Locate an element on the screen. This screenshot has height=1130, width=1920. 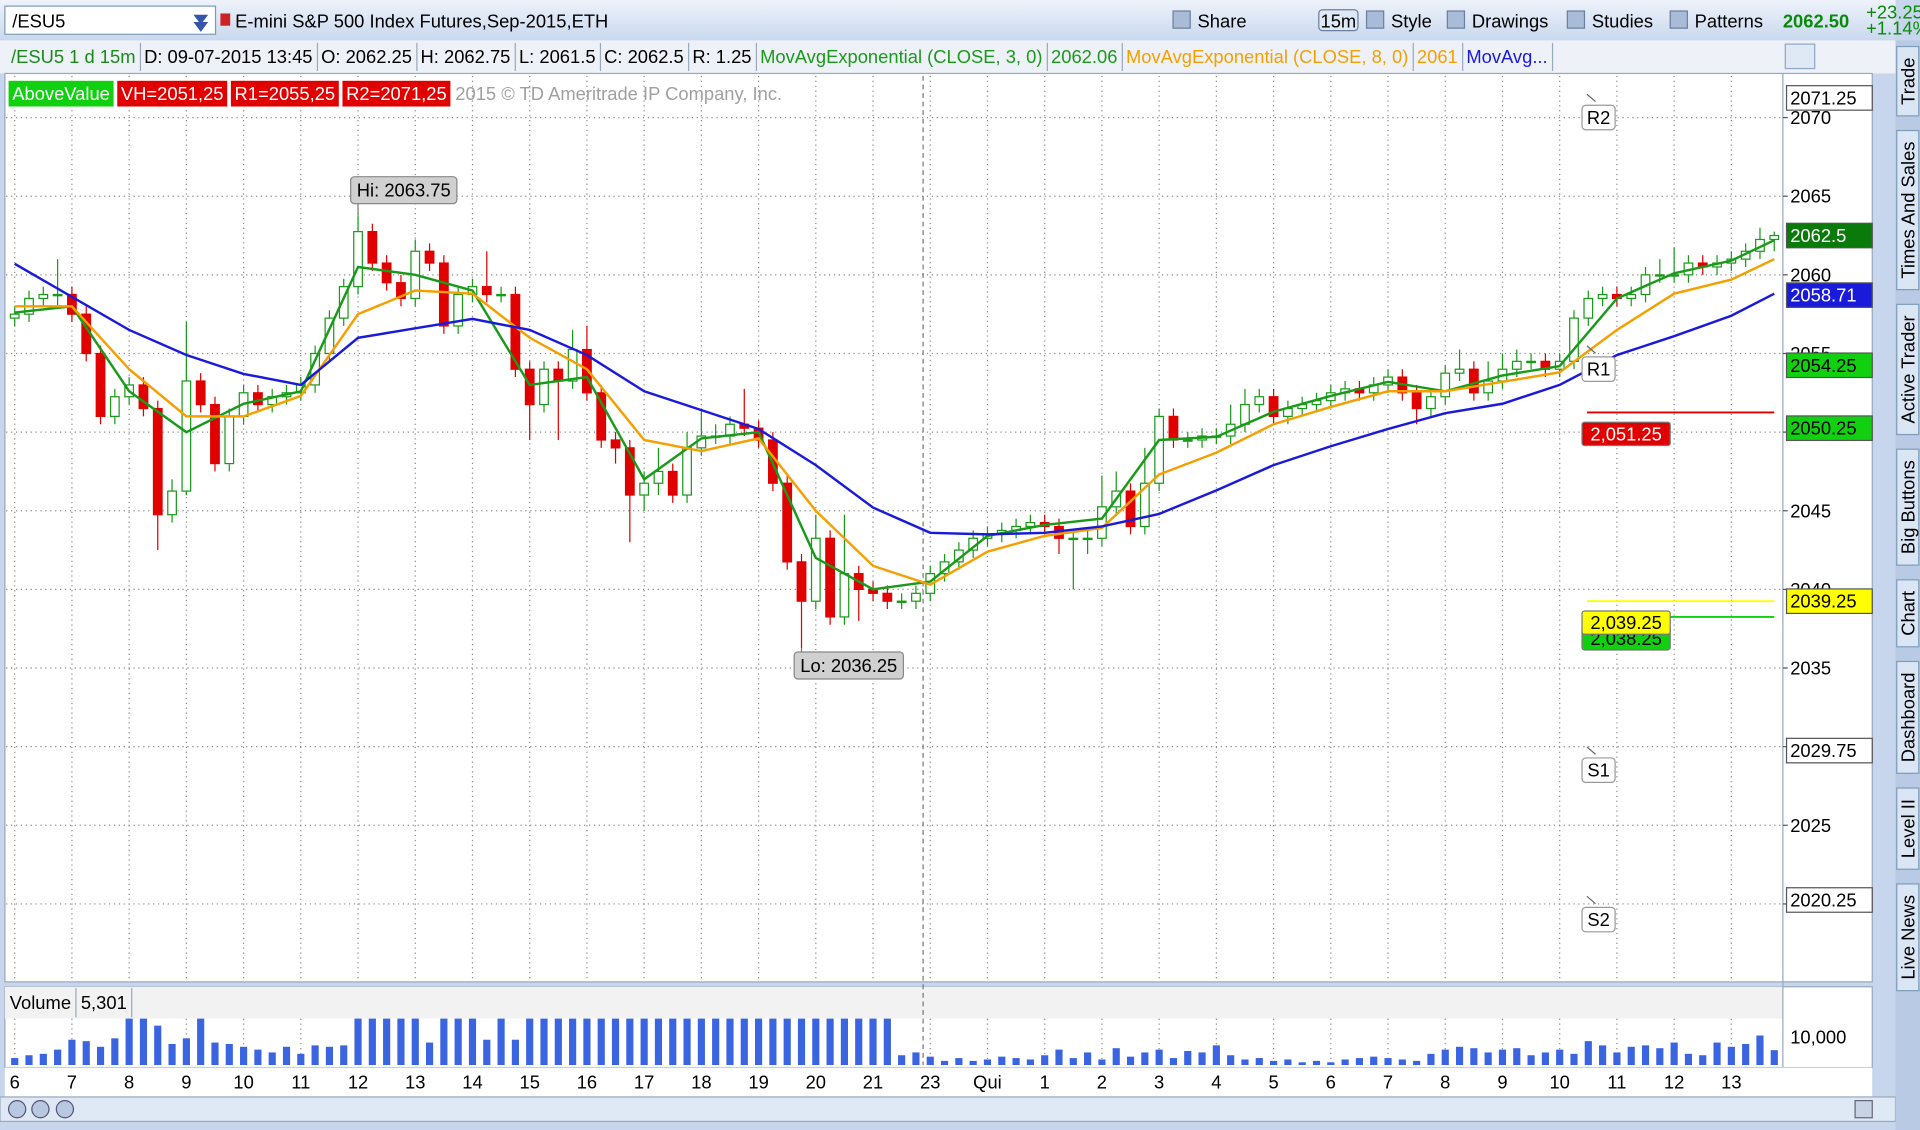
level-box is located at coordinates (1626, 434).